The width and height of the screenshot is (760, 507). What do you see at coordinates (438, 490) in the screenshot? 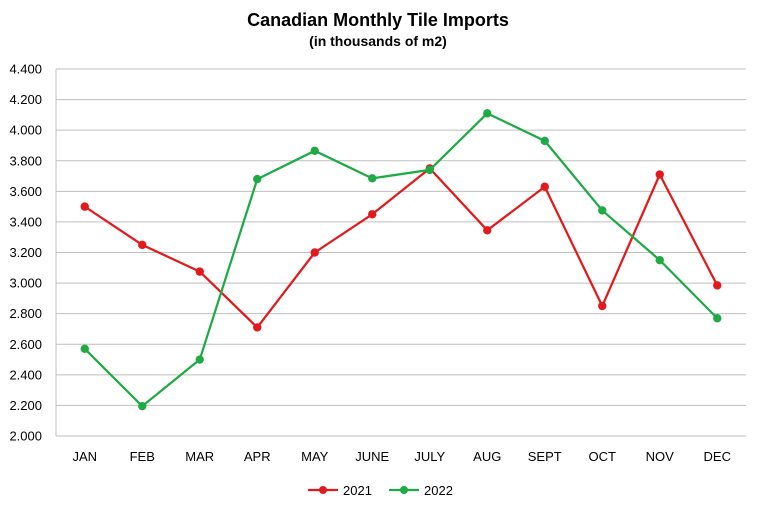
I see `legend-label-2022: 2022` at bounding box center [438, 490].